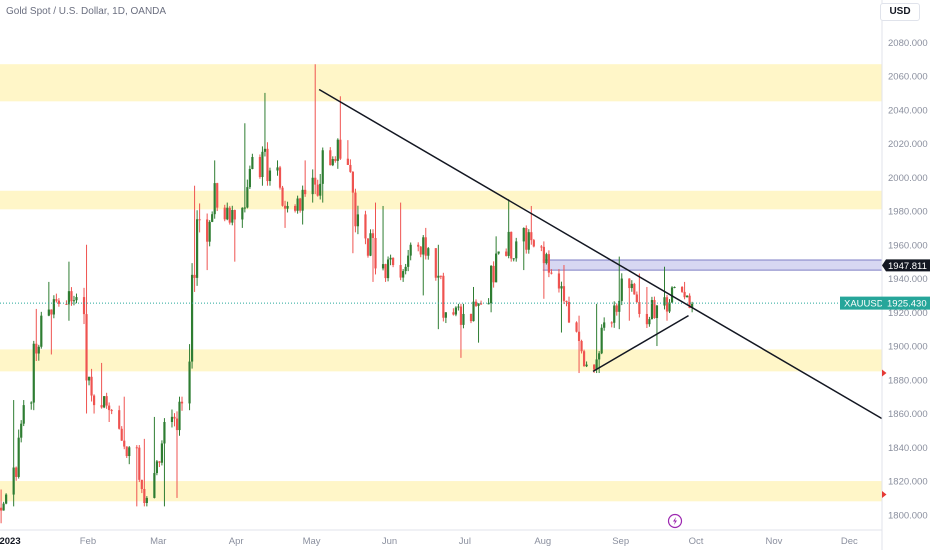 The width and height of the screenshot is (932, 550). Describe the element at coordinates (908, 482) in the screenshot. I see `price-tick-label: 1820.000` at that location.